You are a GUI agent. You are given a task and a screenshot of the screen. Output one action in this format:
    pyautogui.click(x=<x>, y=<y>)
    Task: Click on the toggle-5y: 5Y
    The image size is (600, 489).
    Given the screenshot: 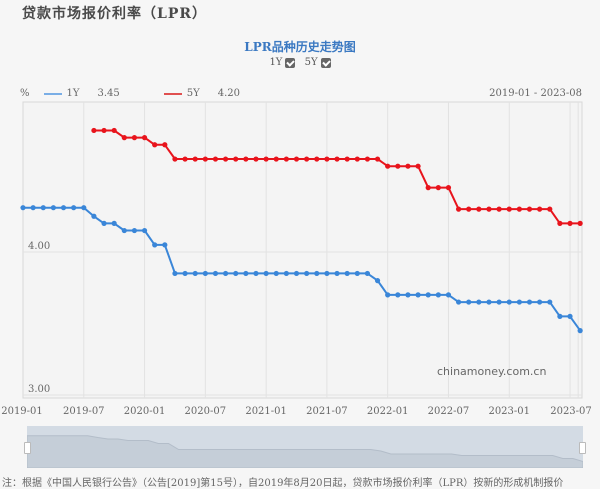 What is the action you would take?
    pyautogui.click(x=318, y=62)
    